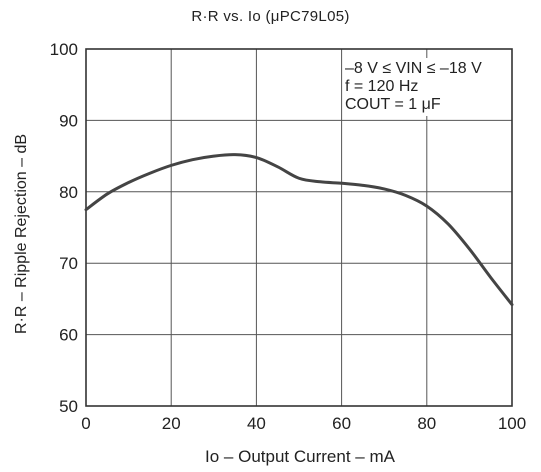 The image size is (541, 472). Describe the element at coordinates (171, 423) in the screenshot. I see `x-tick-label: 20` at that location.